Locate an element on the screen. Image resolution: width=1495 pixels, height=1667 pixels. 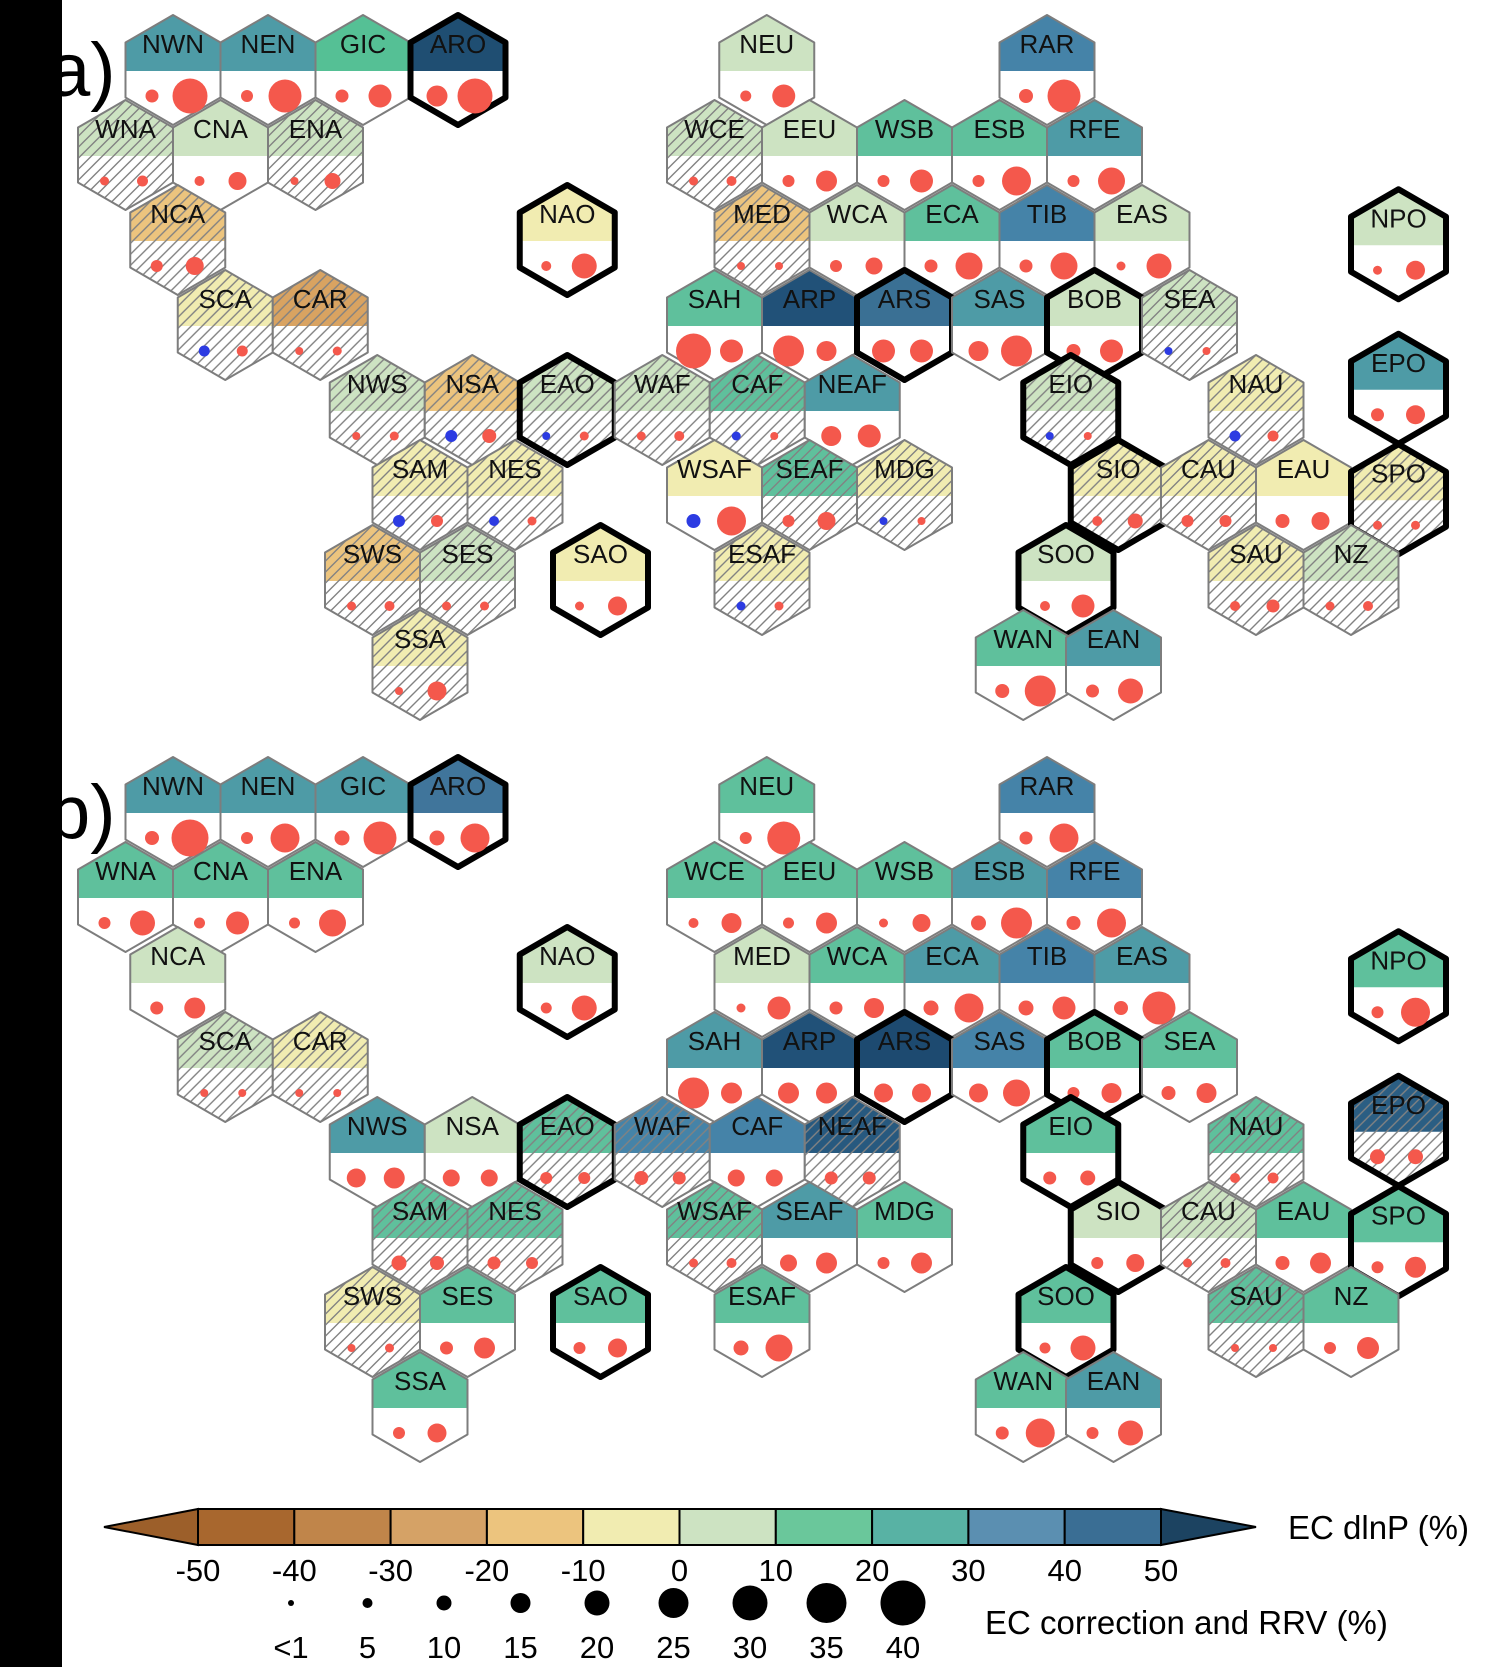
hex-region-NPO: NPO is located at coordinates (1398, 986).